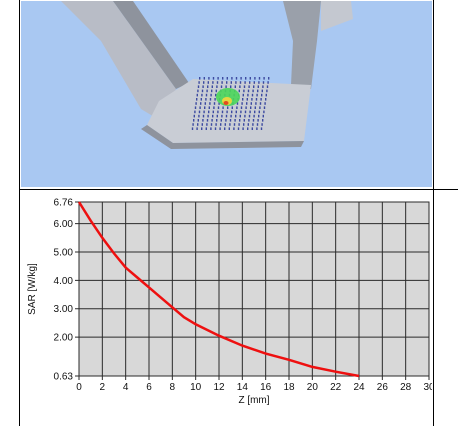  Describe the element at coordinates (243, 387) in the screenshot. I see `x-tick-label: 14` at that location.